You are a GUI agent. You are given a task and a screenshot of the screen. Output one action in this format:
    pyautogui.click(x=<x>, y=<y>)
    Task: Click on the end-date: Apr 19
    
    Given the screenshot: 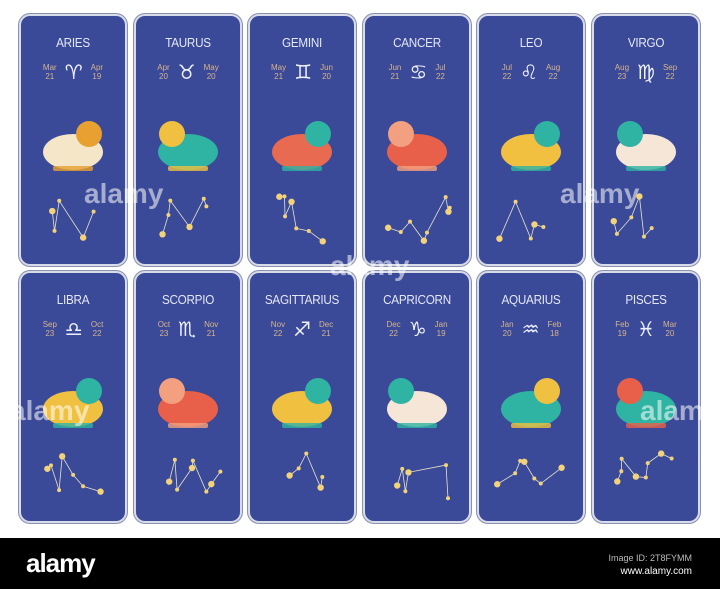 What is the action you would take?
    pyautogui.click(x=97, y=72)
    